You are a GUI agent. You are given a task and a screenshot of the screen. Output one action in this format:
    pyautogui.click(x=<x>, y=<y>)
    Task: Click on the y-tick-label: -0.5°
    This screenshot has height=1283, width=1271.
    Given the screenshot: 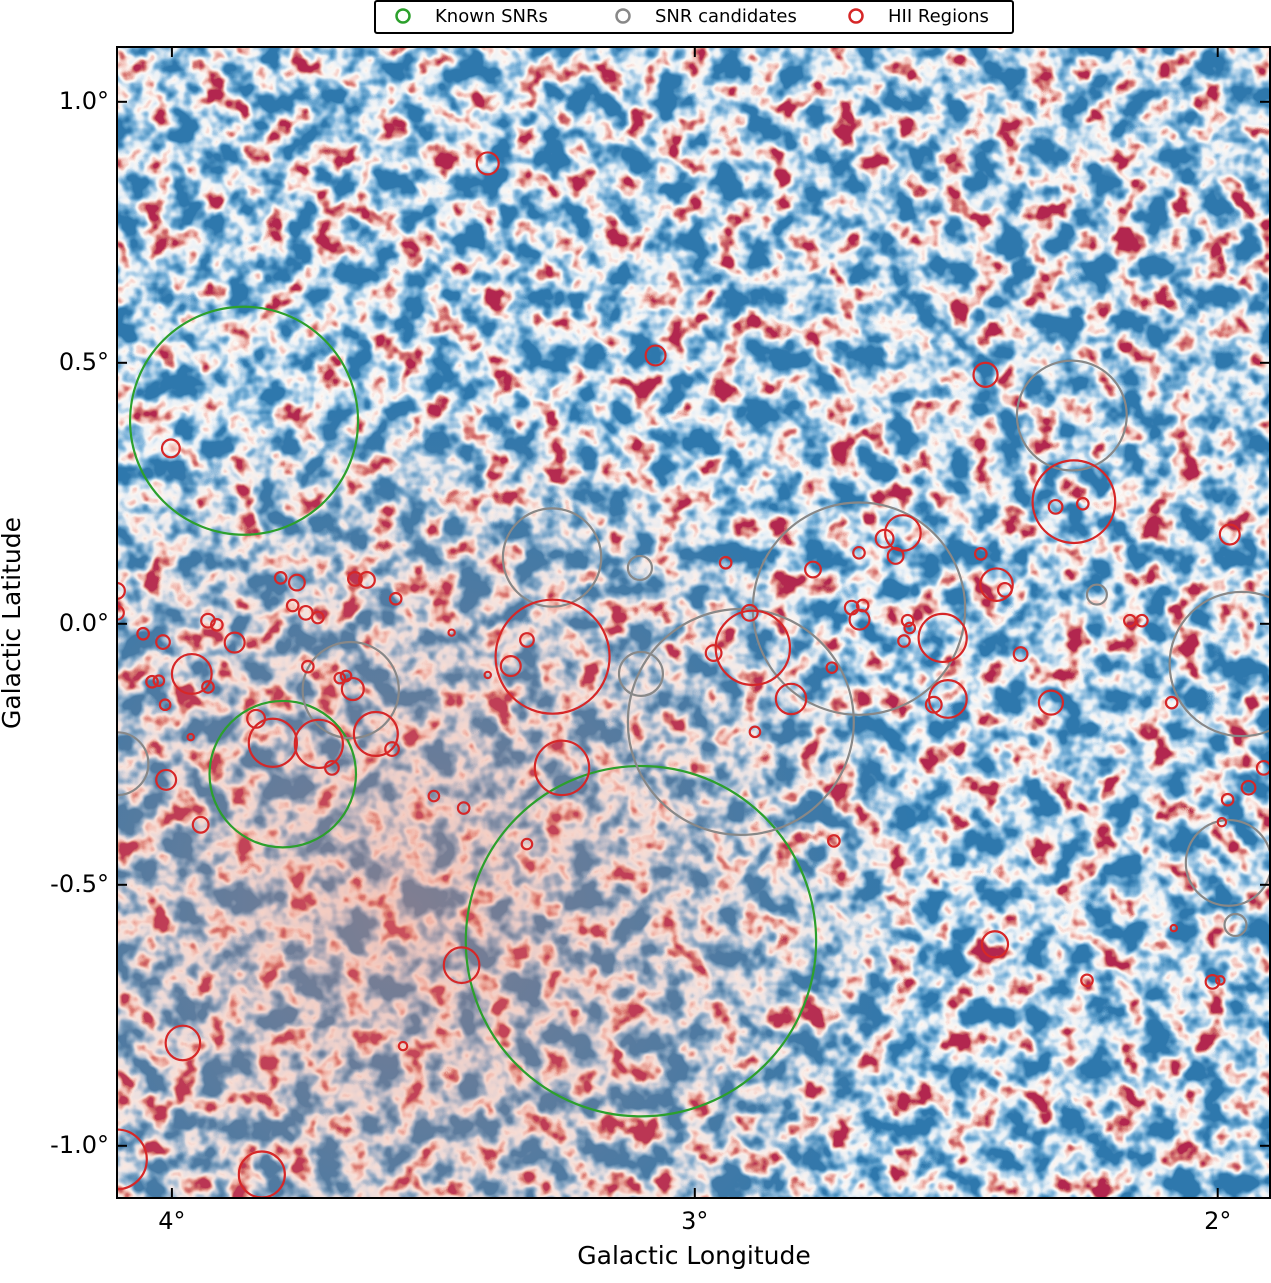 What is the action you would take?
    pyautogui.click(x=79, y=884)
    